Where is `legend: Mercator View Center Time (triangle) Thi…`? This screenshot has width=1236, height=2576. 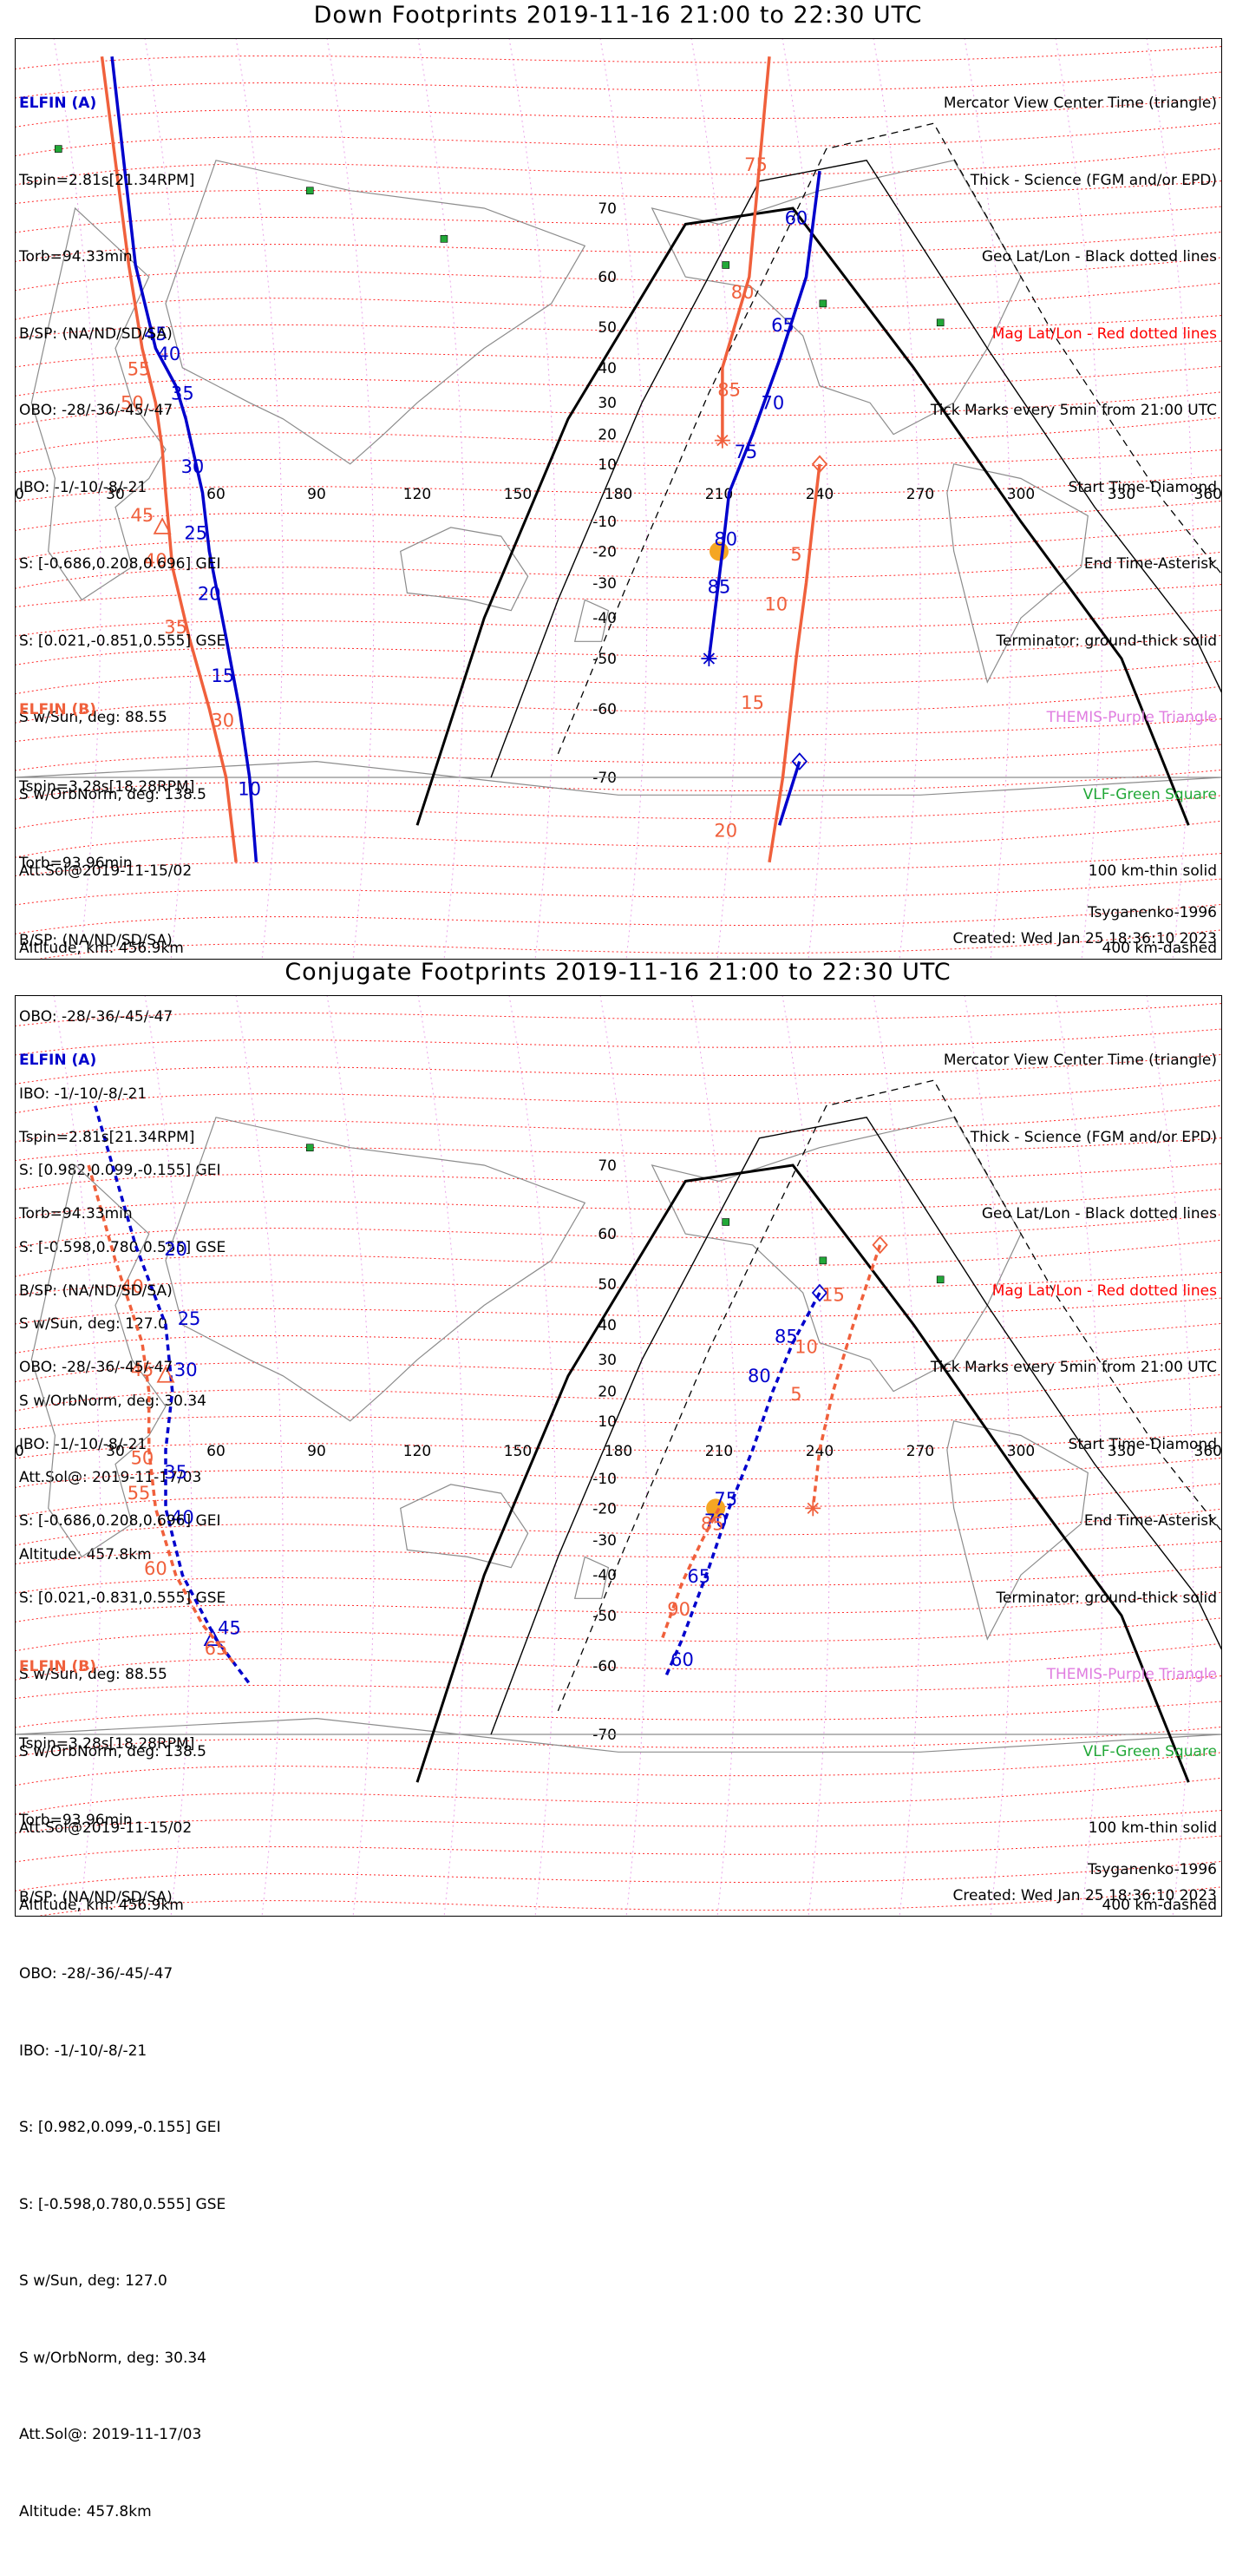
legend: Mercator View Center Time (triangle) Thi… is located at coordinates (1074, 1483).